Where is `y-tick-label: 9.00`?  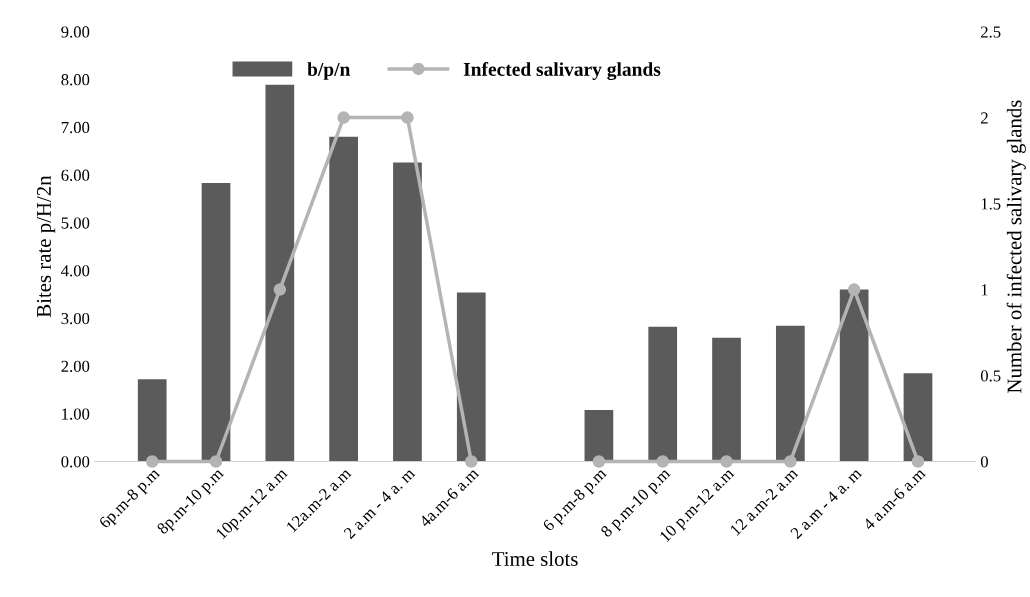 y-tick-label: 9.00 is located at coordinates (75, 32).